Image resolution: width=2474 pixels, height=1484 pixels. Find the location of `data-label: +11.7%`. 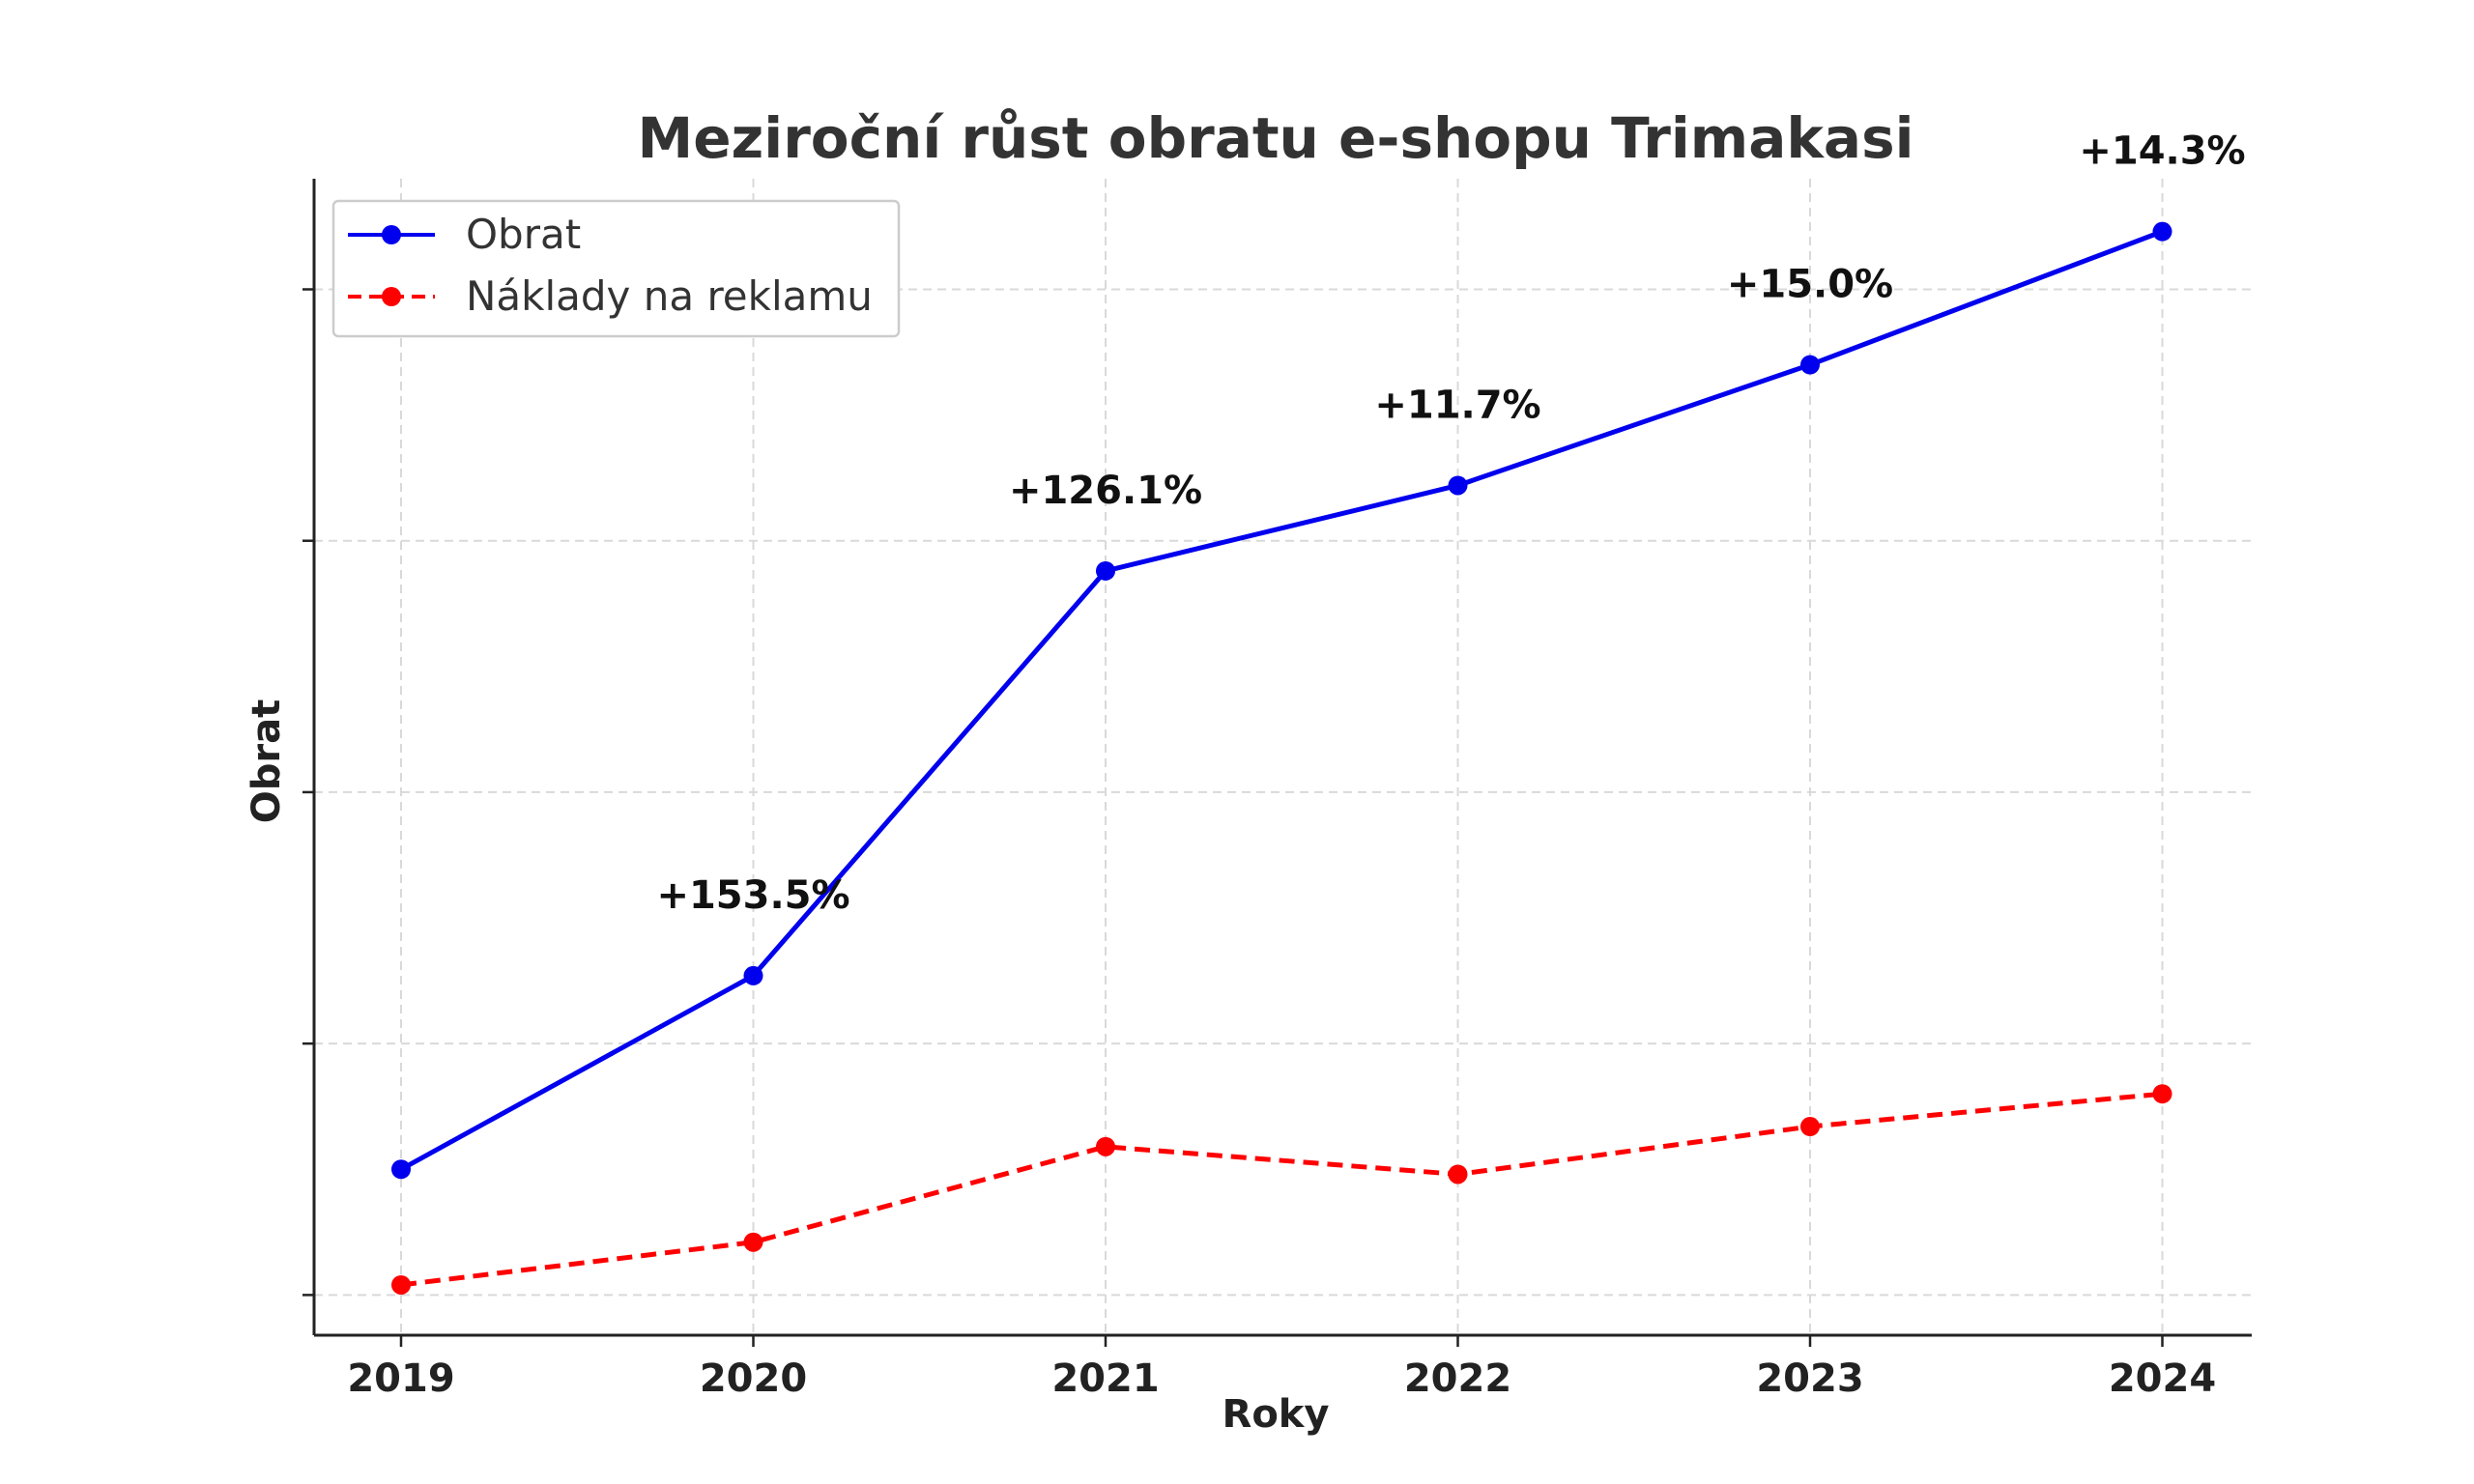

data-label: +11.7% is located at coordinates (1457, 405).